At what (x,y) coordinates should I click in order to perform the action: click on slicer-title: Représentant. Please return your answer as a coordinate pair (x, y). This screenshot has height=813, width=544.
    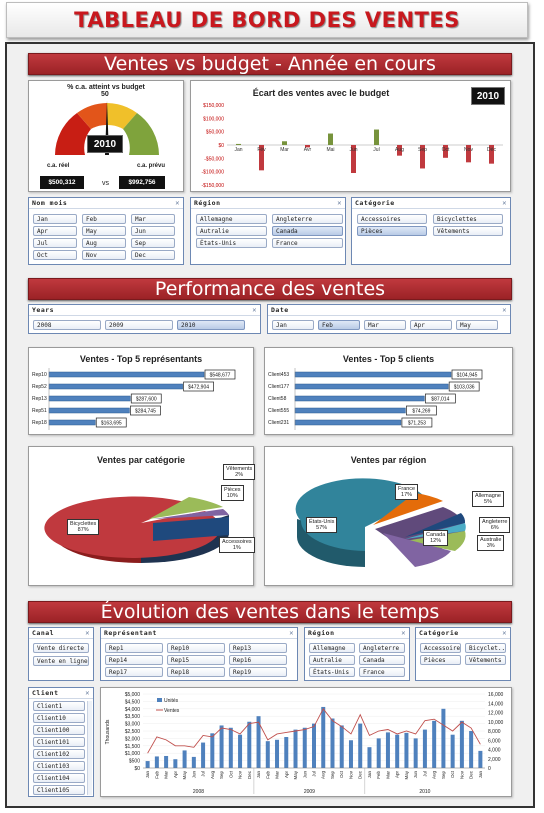
    Looking at the image, I should click on (130, 633).